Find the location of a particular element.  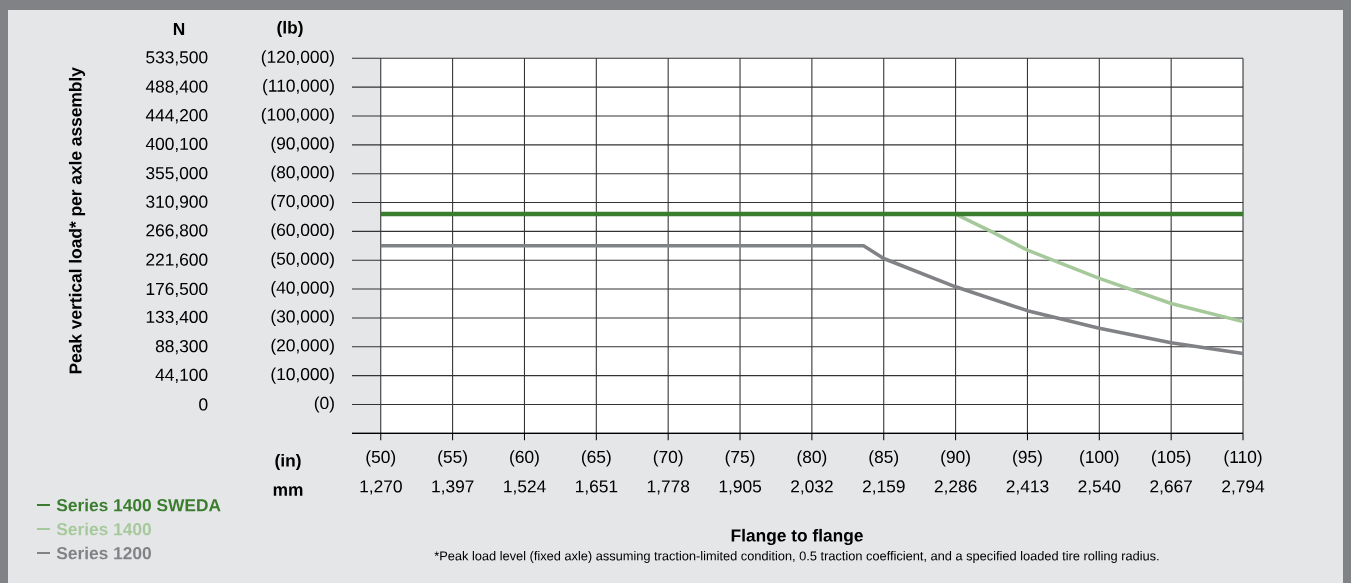

x-tick-label: (80) is located at coordinates (812, 458).